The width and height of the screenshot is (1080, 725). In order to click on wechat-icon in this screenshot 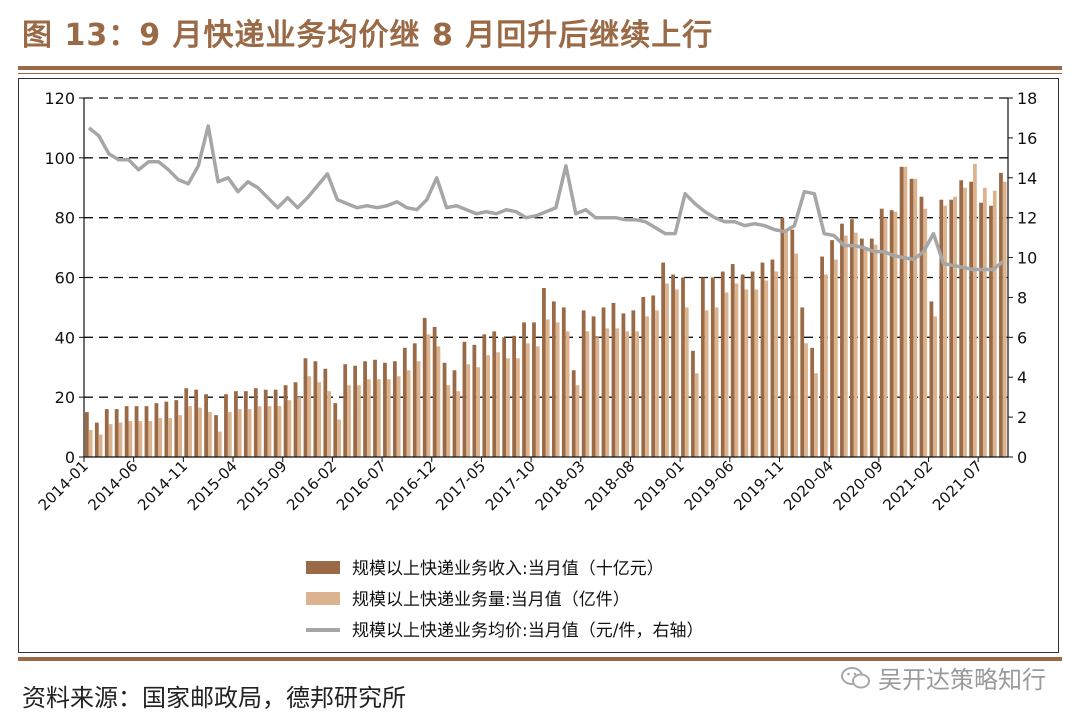, I will do `click(855, 677)`.